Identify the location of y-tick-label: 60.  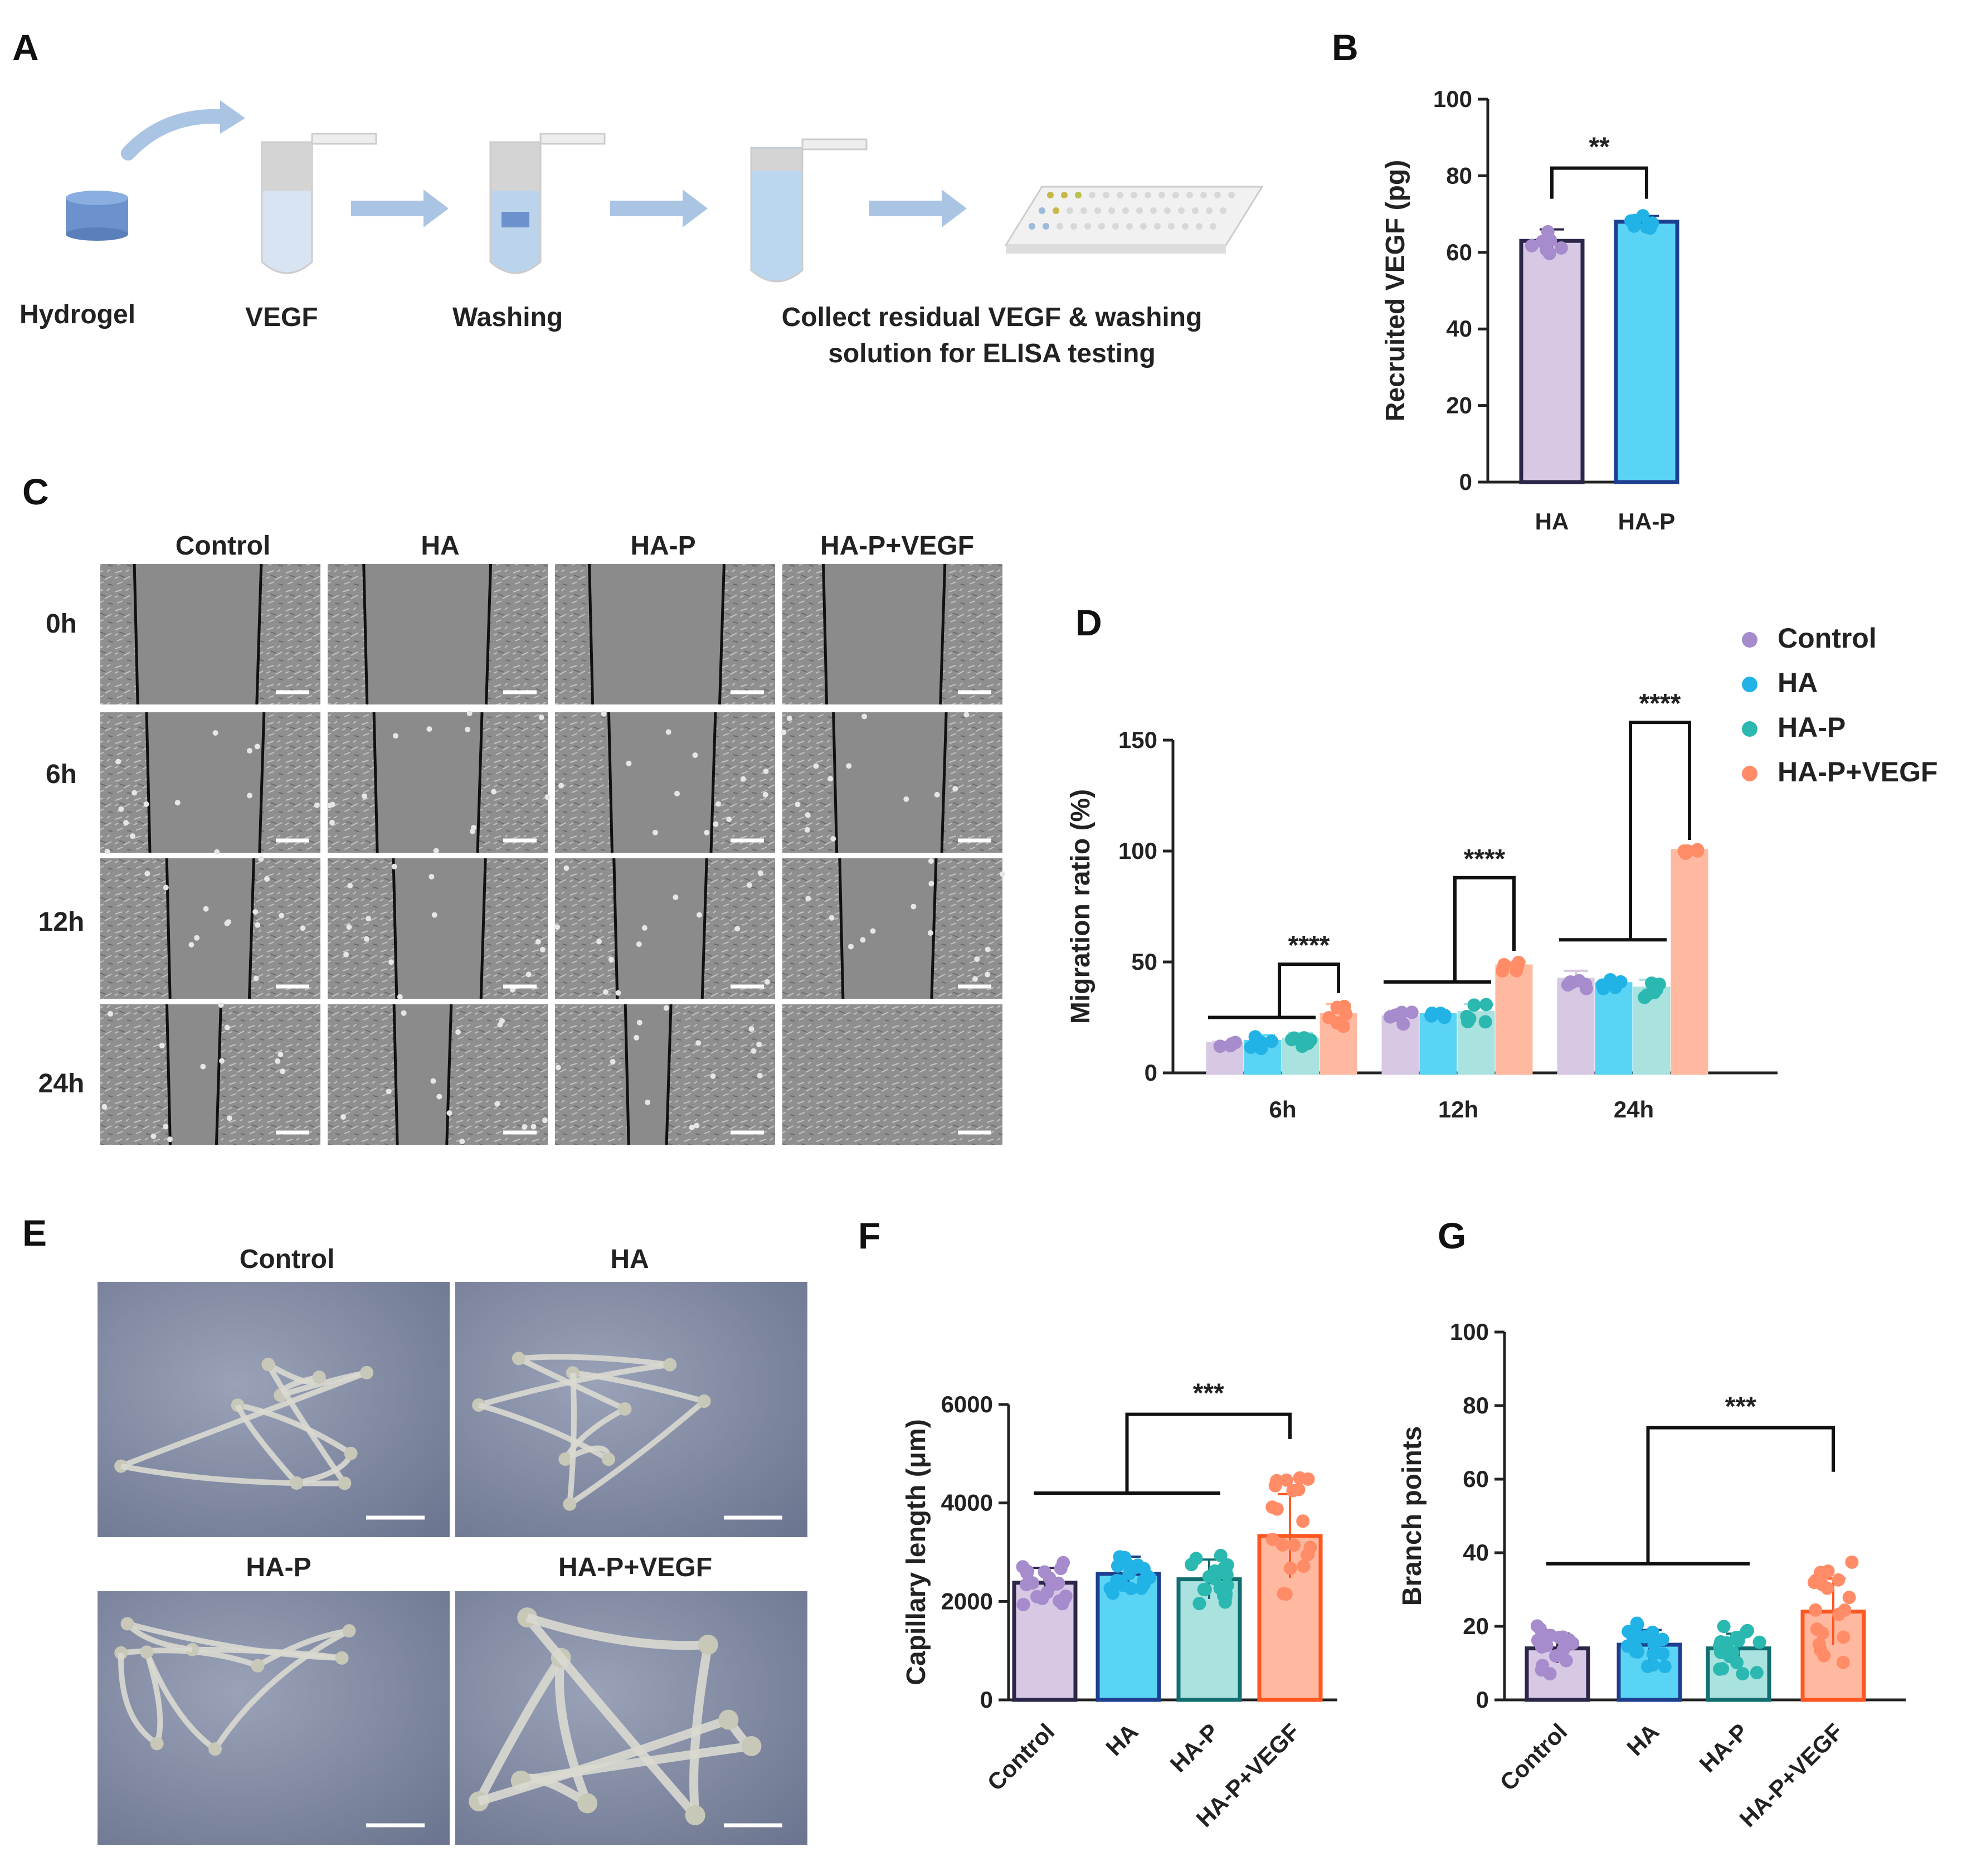
(1459, 252).